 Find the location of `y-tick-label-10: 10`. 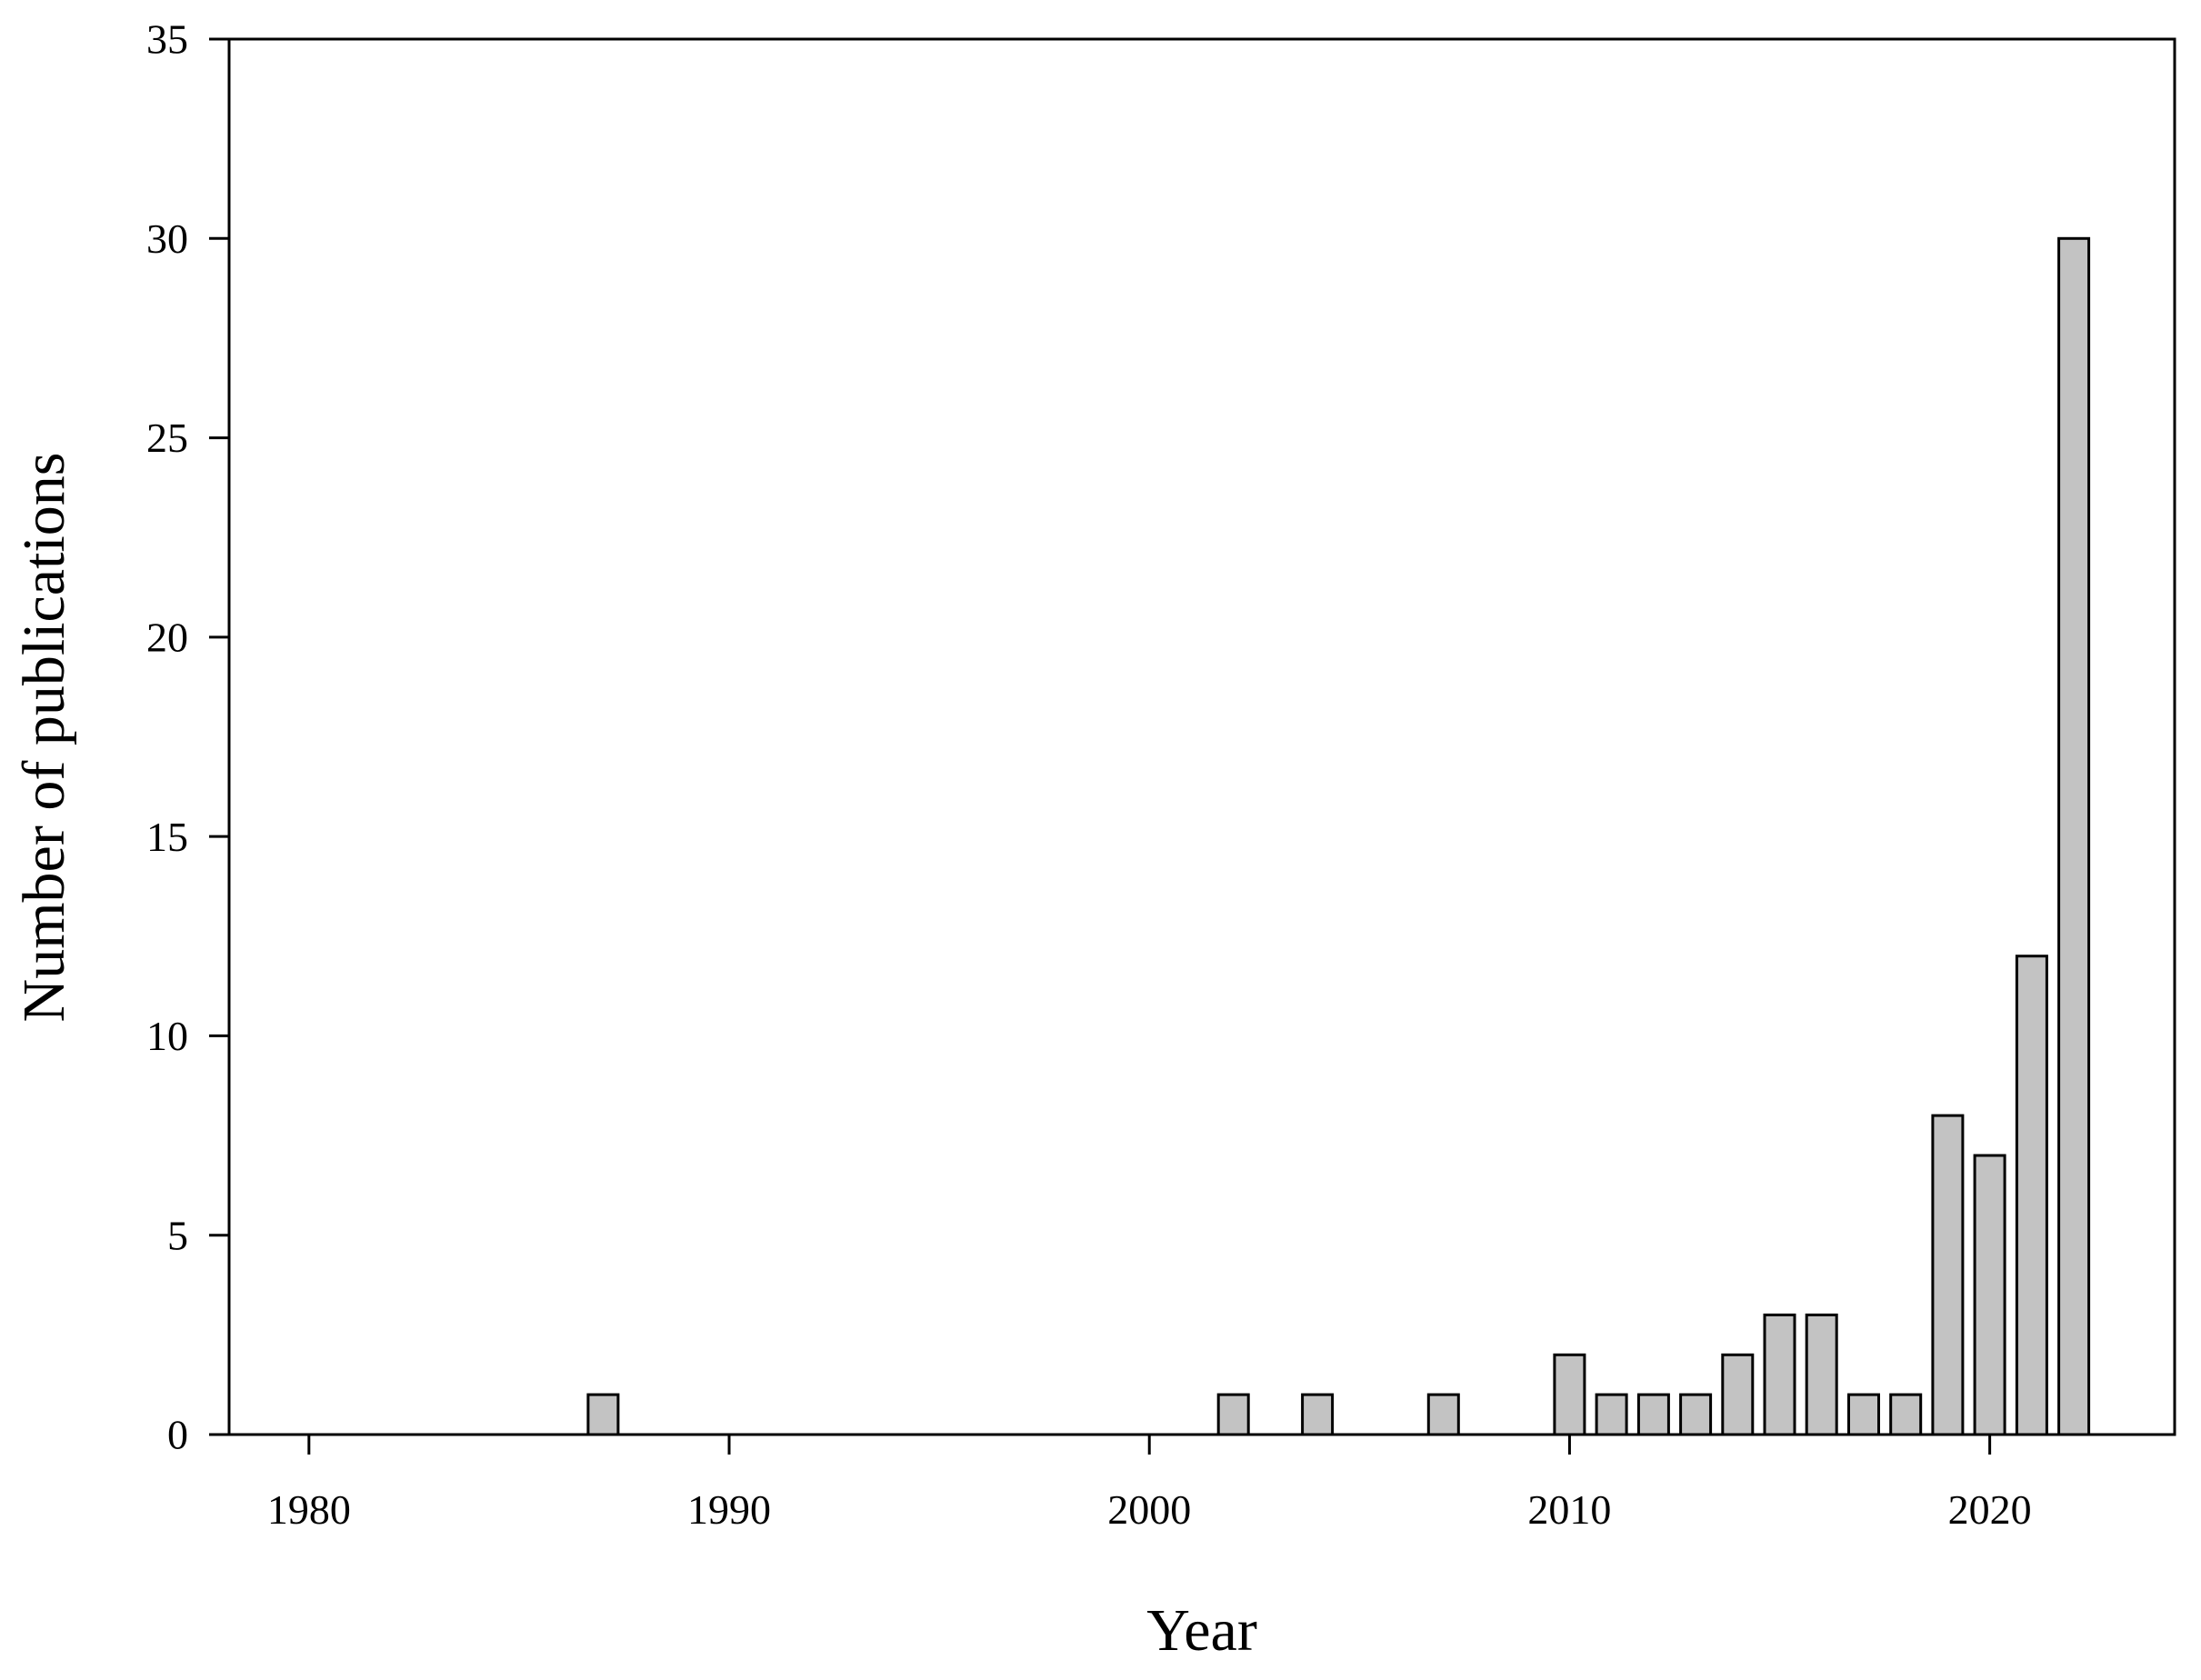

y-tick-label-10: 10 is located at coordinates (167, 1036).